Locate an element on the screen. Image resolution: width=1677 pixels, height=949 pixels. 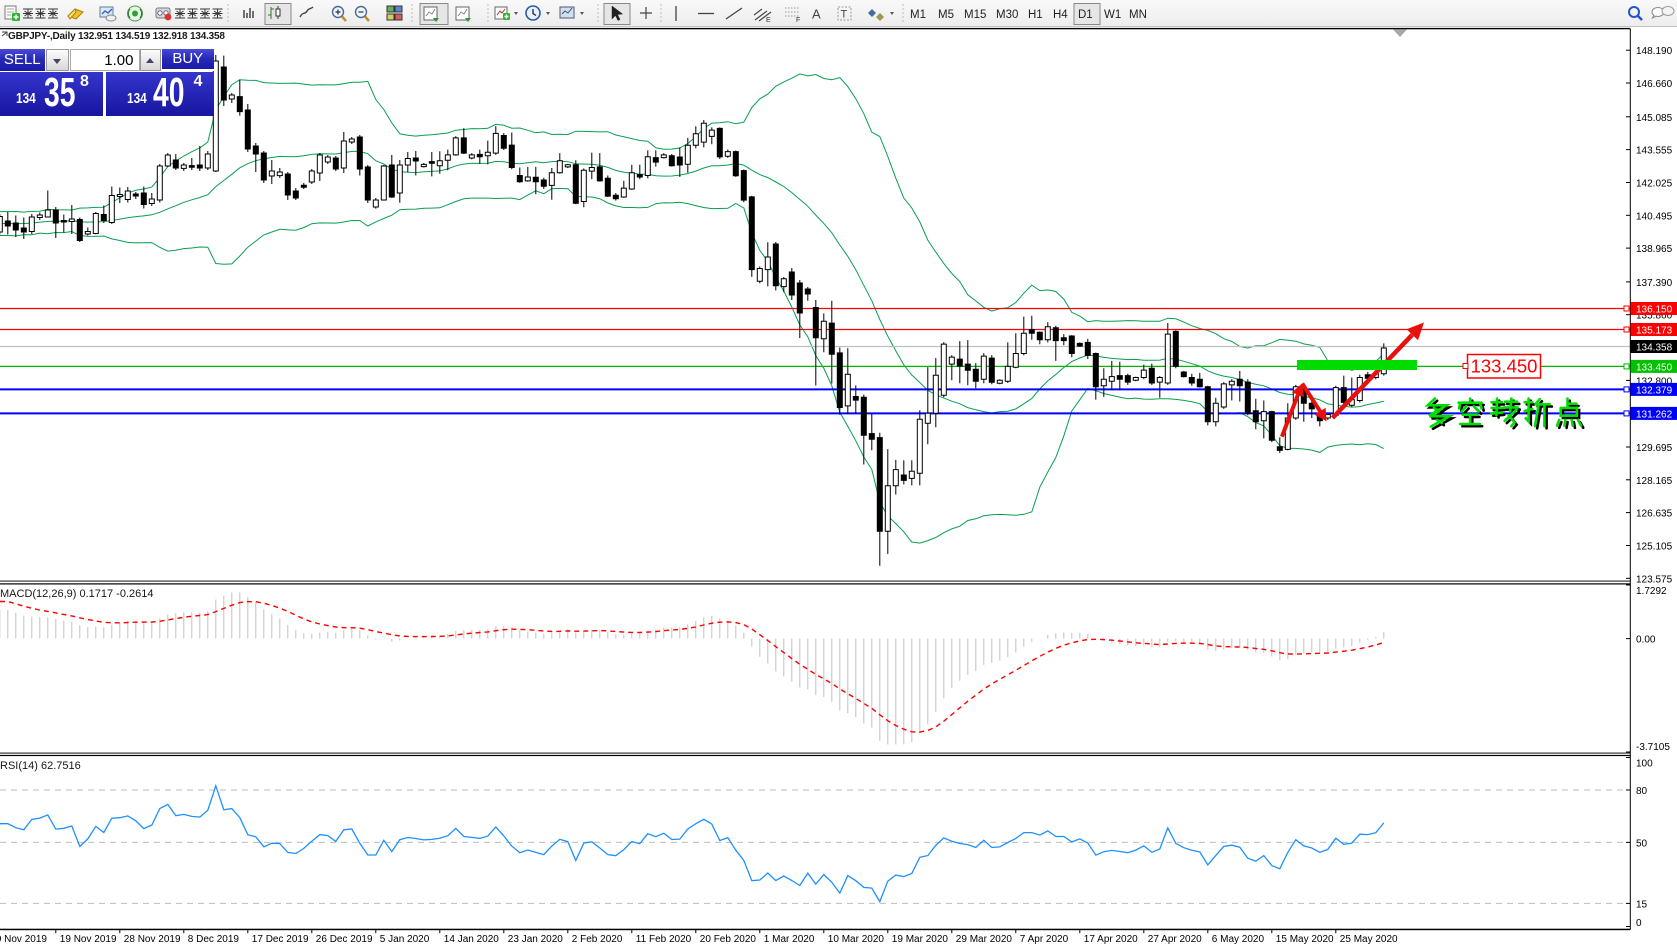
svg-text: 126.635 is located at coordinates (1654, 514).